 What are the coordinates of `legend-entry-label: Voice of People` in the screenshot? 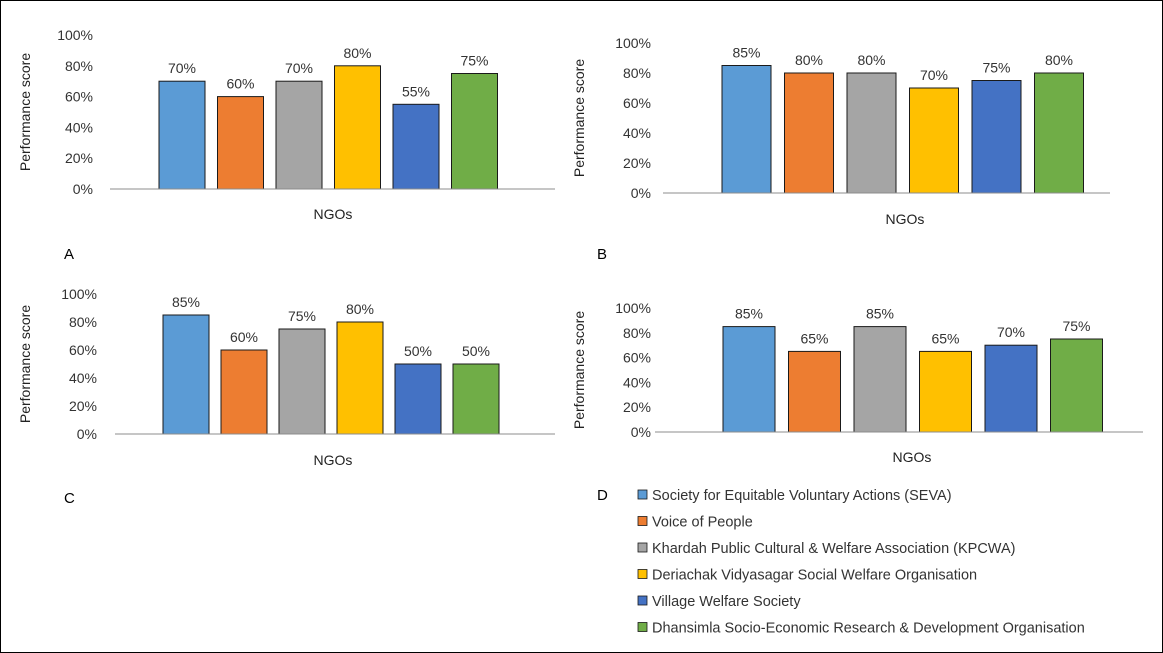 It's located at (702, 523).